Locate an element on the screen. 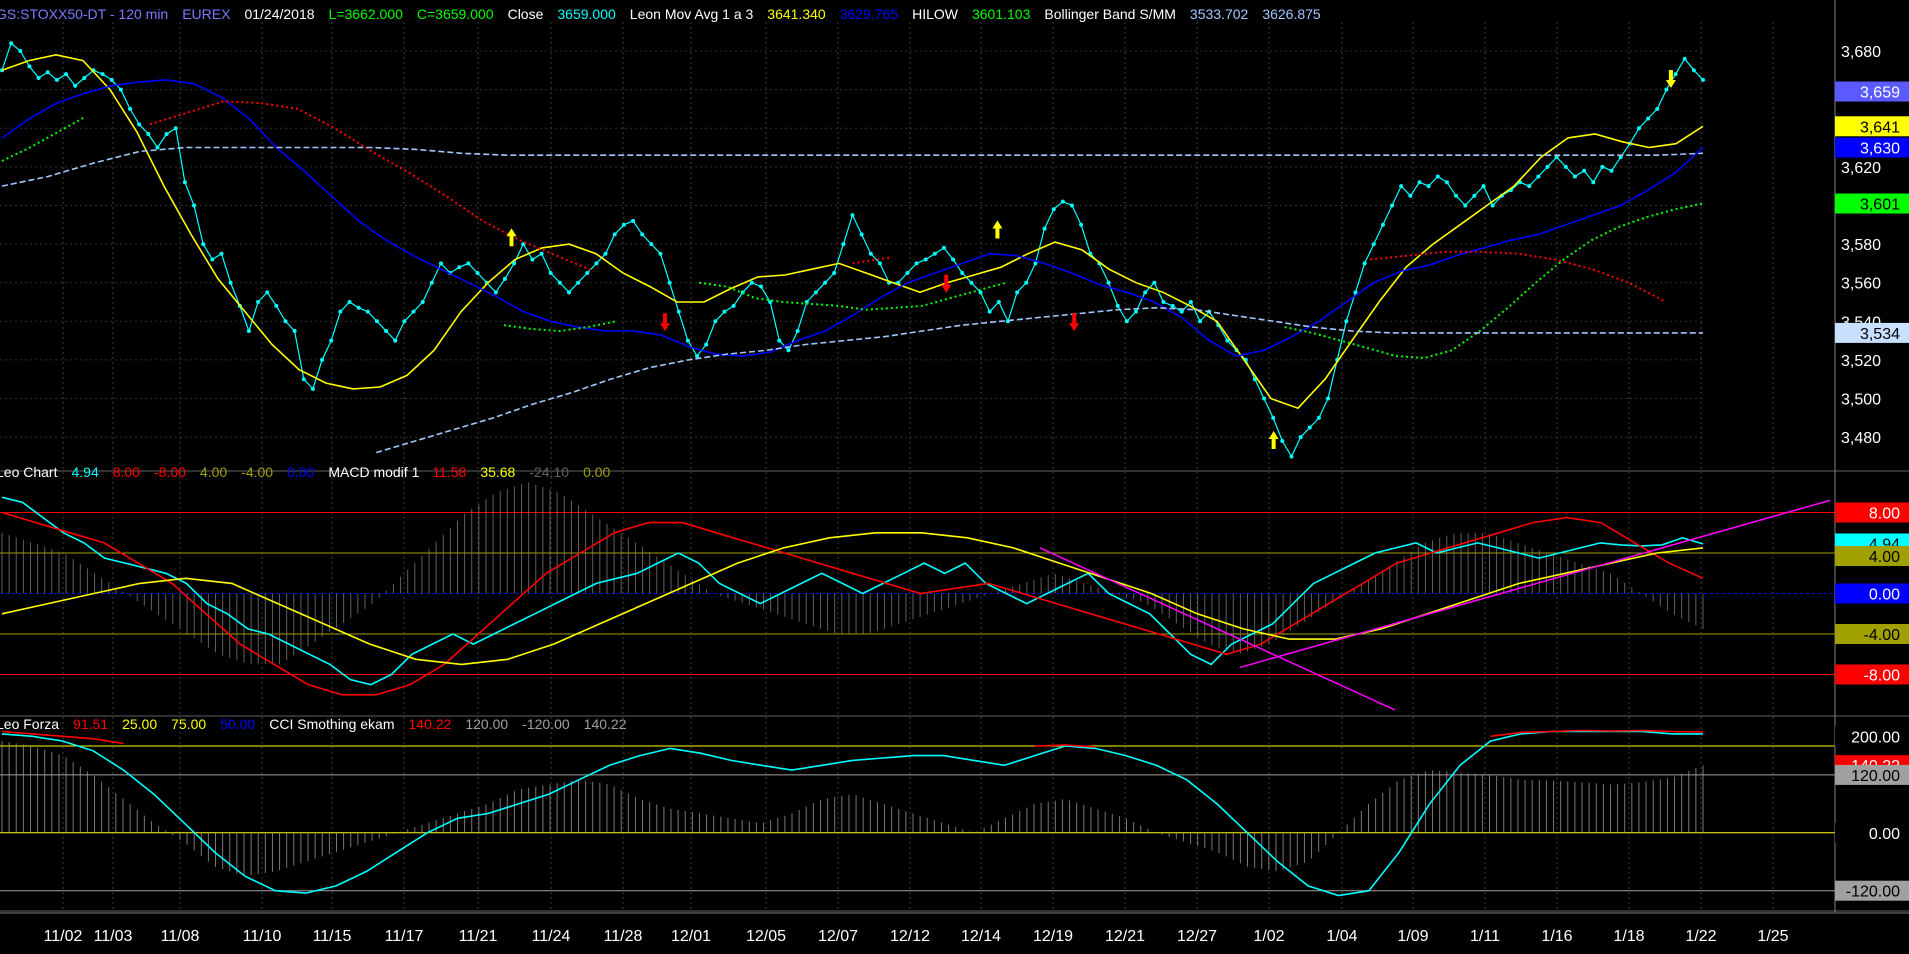 The height and width of the screenshot is (954, 1909). x-tick-label: 12/21 is located at coordinates (1125, 936).